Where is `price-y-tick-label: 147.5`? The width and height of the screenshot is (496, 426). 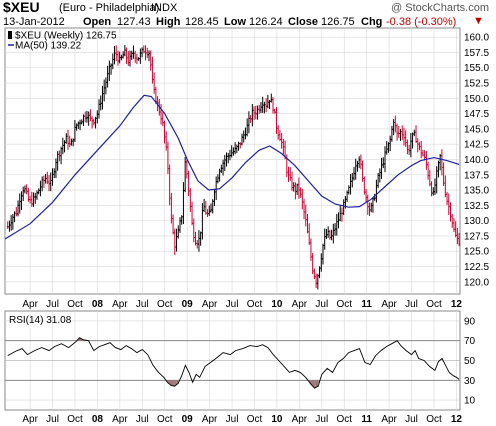 price-y-tick-label: 147.5 is located at coordinates (476, 114).